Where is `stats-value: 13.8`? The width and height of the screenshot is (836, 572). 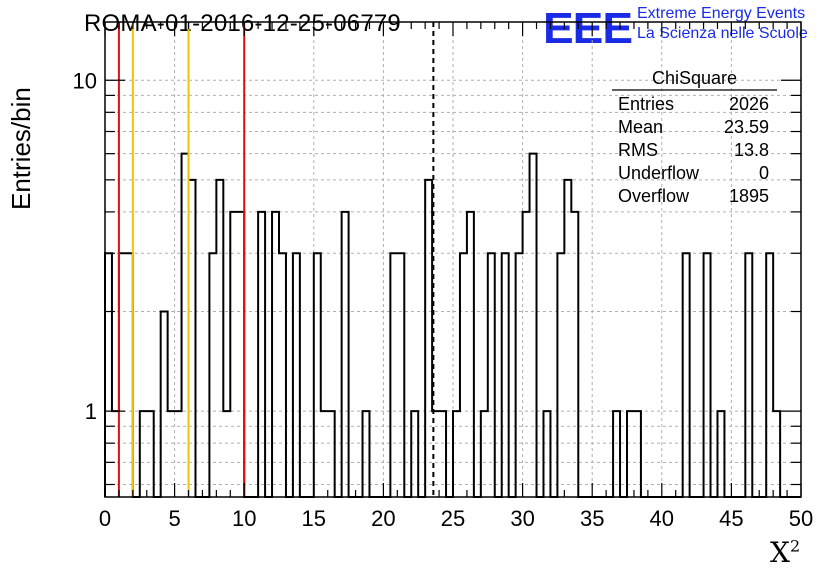 stats-value: 13.8 is located at coordinates (751, 150).